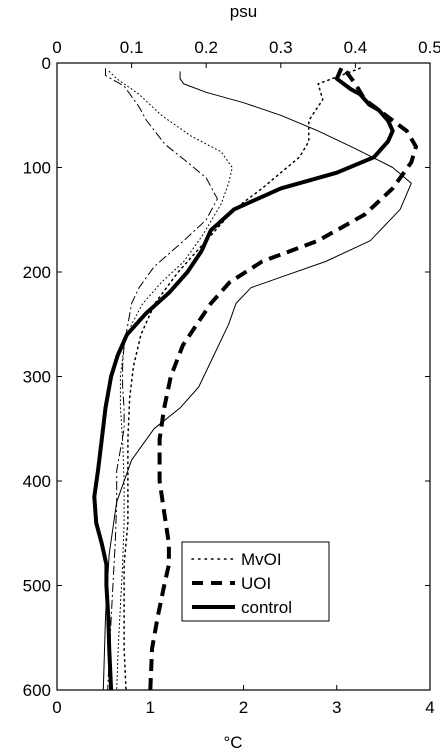 The height and width of the screenshot is (755, 440). What do you see at coordinates (429, 707) in the screenshot?
I see `bottom-tick-label: 4` at bounding box center [429, 707].